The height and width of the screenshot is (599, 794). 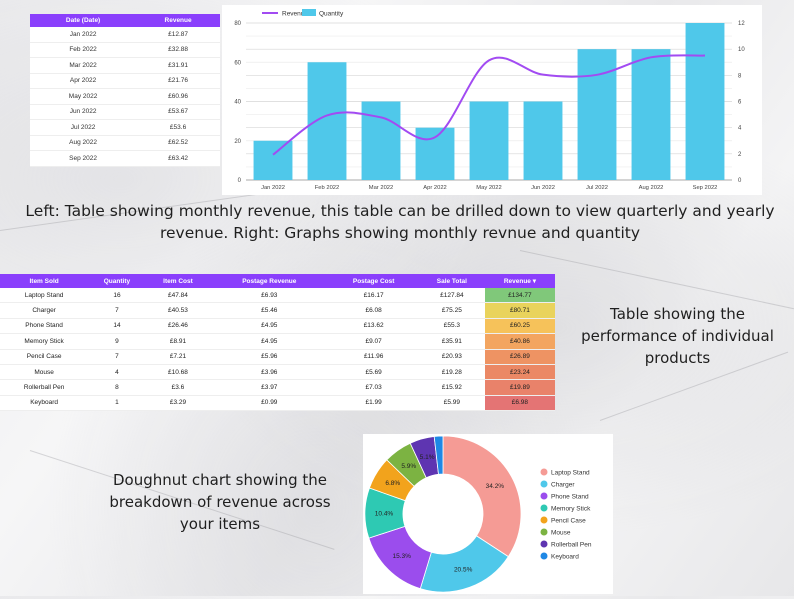 What do you see at coordinates (427, 457) in the screenshot?
I see `slice-label: 5.1%` at bounding box center [427, 457].